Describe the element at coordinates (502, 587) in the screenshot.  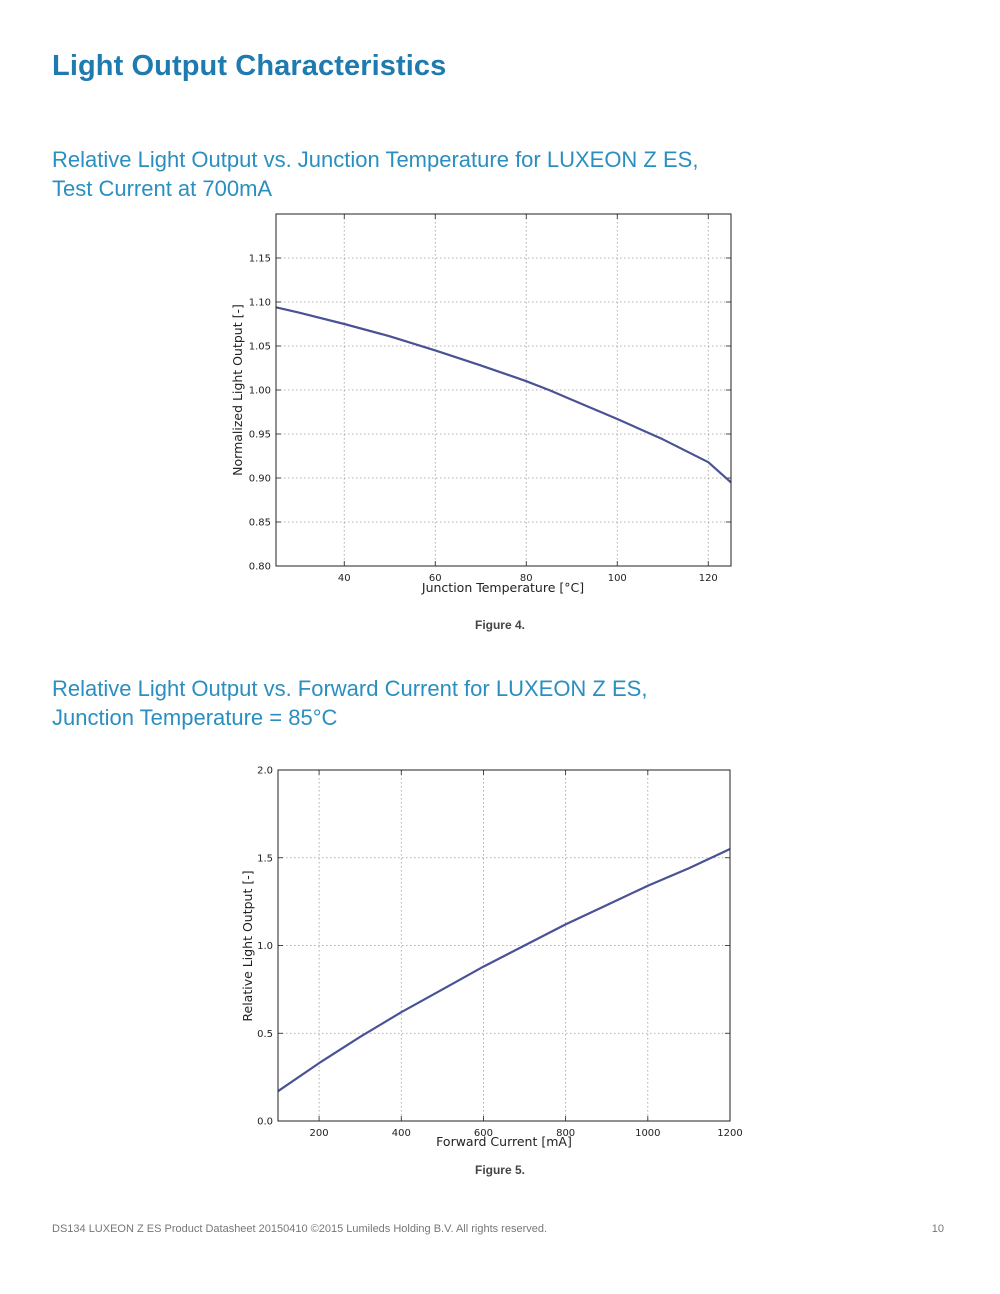
I see `chart-1-x-axis-label: Junction Temperature [°C]` at that location.